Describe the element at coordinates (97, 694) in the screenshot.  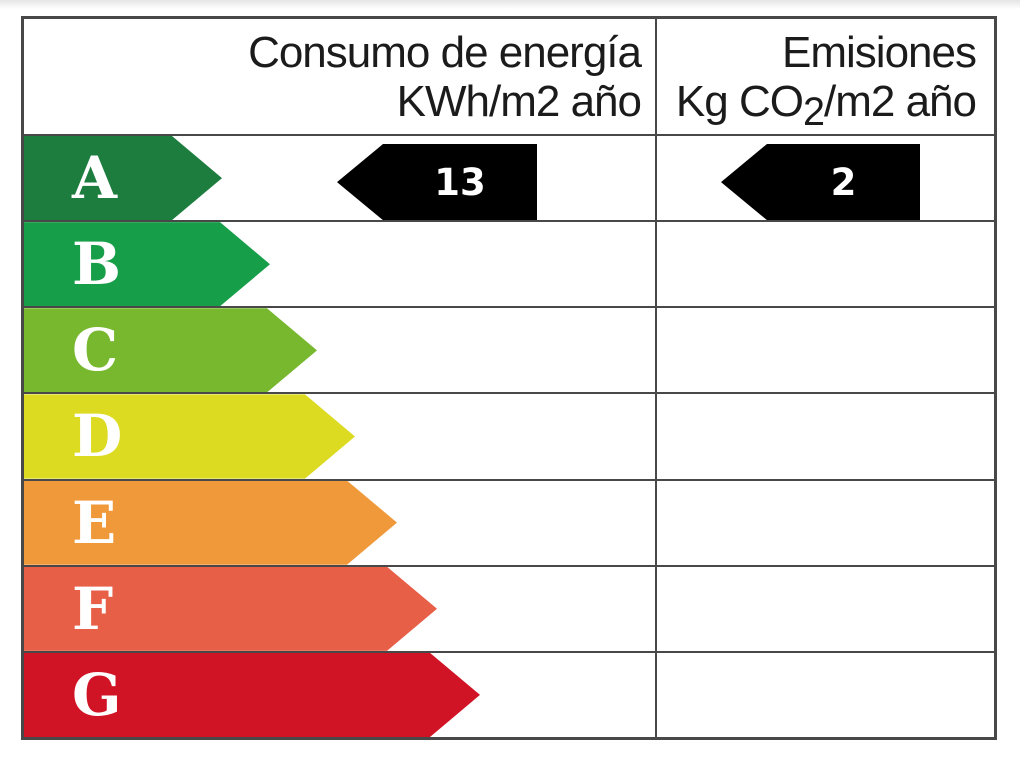
I see `rating-letter-g: G` at that location.